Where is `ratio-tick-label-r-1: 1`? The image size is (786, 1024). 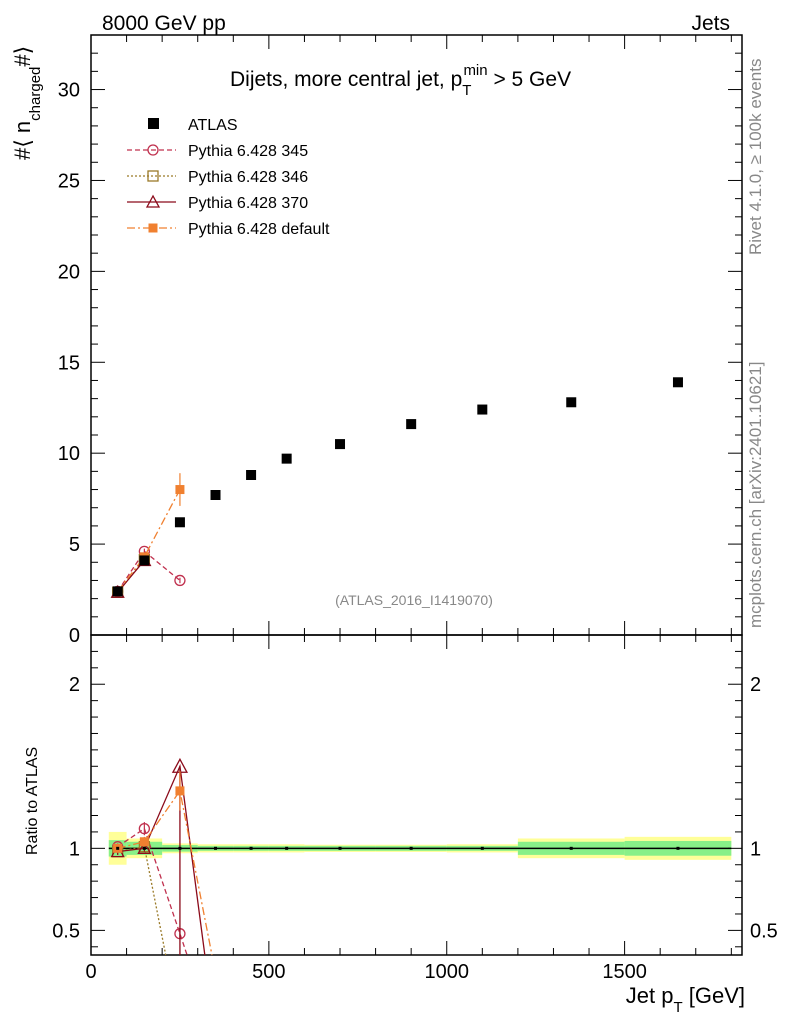
ratio-tick-label-r-1: 1 is located at coordinates (755, 849).